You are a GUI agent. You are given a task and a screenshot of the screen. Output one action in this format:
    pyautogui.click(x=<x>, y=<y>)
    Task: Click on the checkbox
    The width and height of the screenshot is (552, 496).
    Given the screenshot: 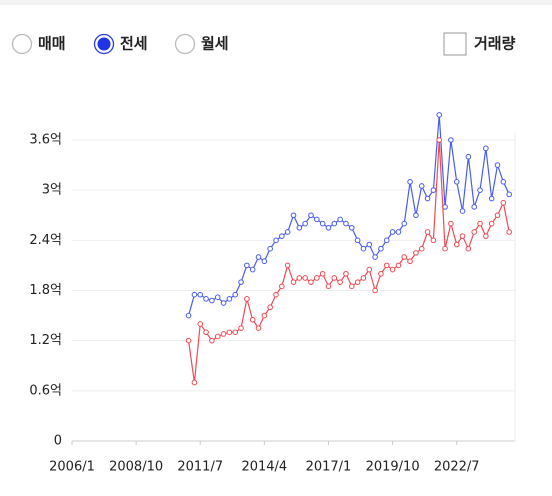 What is the action you would take?
    pyautogui.click(x=455, y=44)
    